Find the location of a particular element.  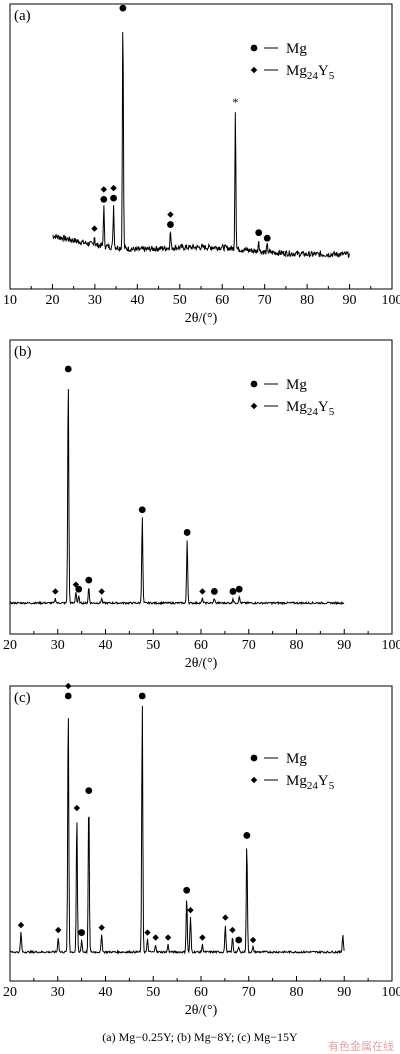

panel-label: (c) is located at coordinates (22, 698).